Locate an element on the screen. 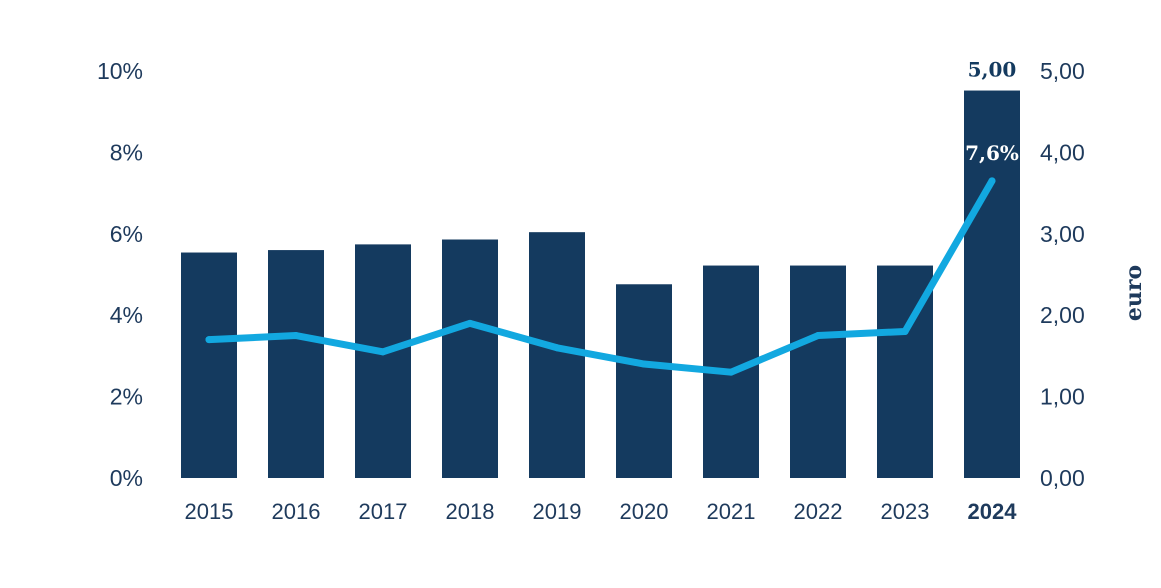 The height and width of the screenshot is (588, 1161). line-point-2018 is located at coordinates (470, 323).